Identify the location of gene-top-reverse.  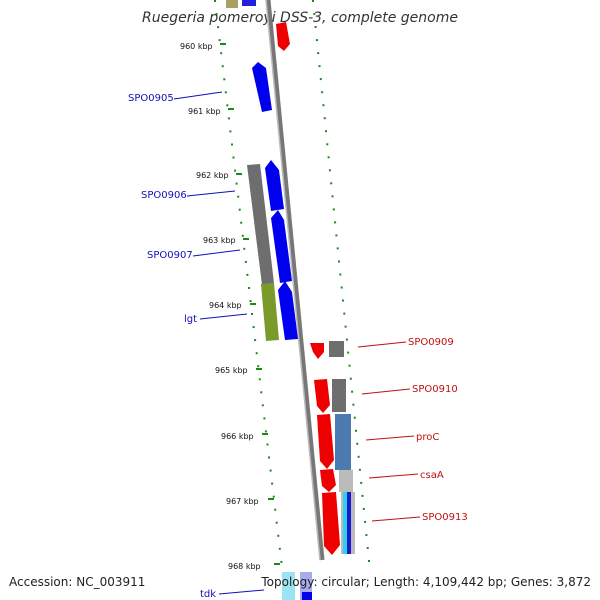
(283, 36).